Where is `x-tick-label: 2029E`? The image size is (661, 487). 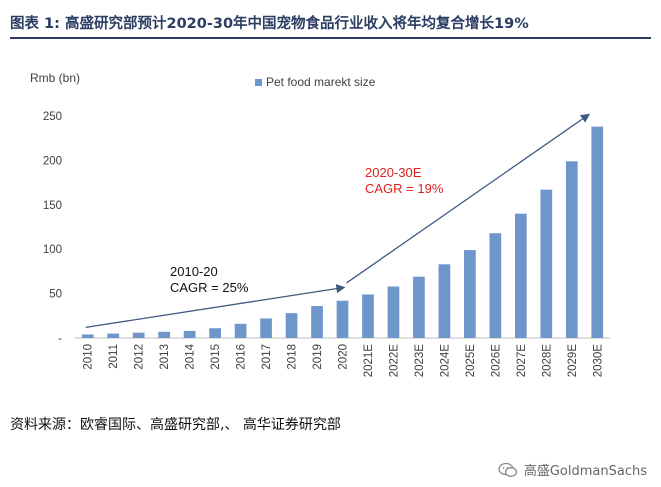
x-tick-label: 2029E is located at coordinates (573, 361).